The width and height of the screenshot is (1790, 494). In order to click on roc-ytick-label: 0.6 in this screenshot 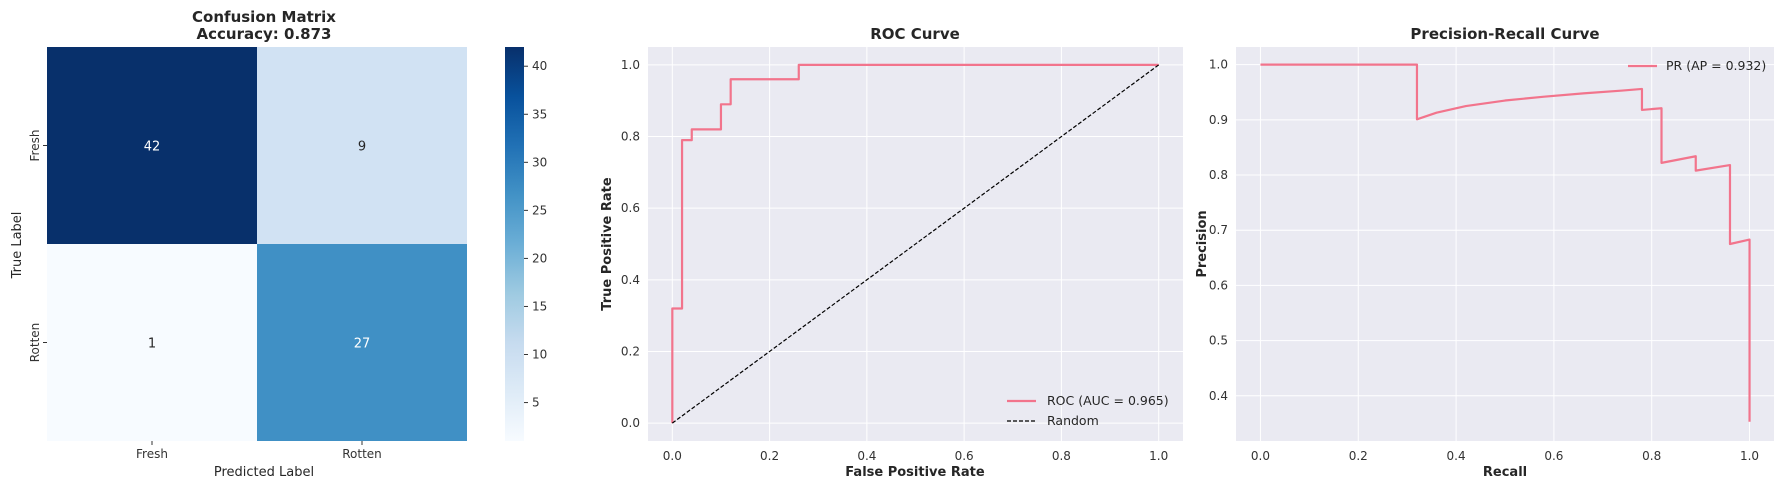, I will do `click(630, 208)`.